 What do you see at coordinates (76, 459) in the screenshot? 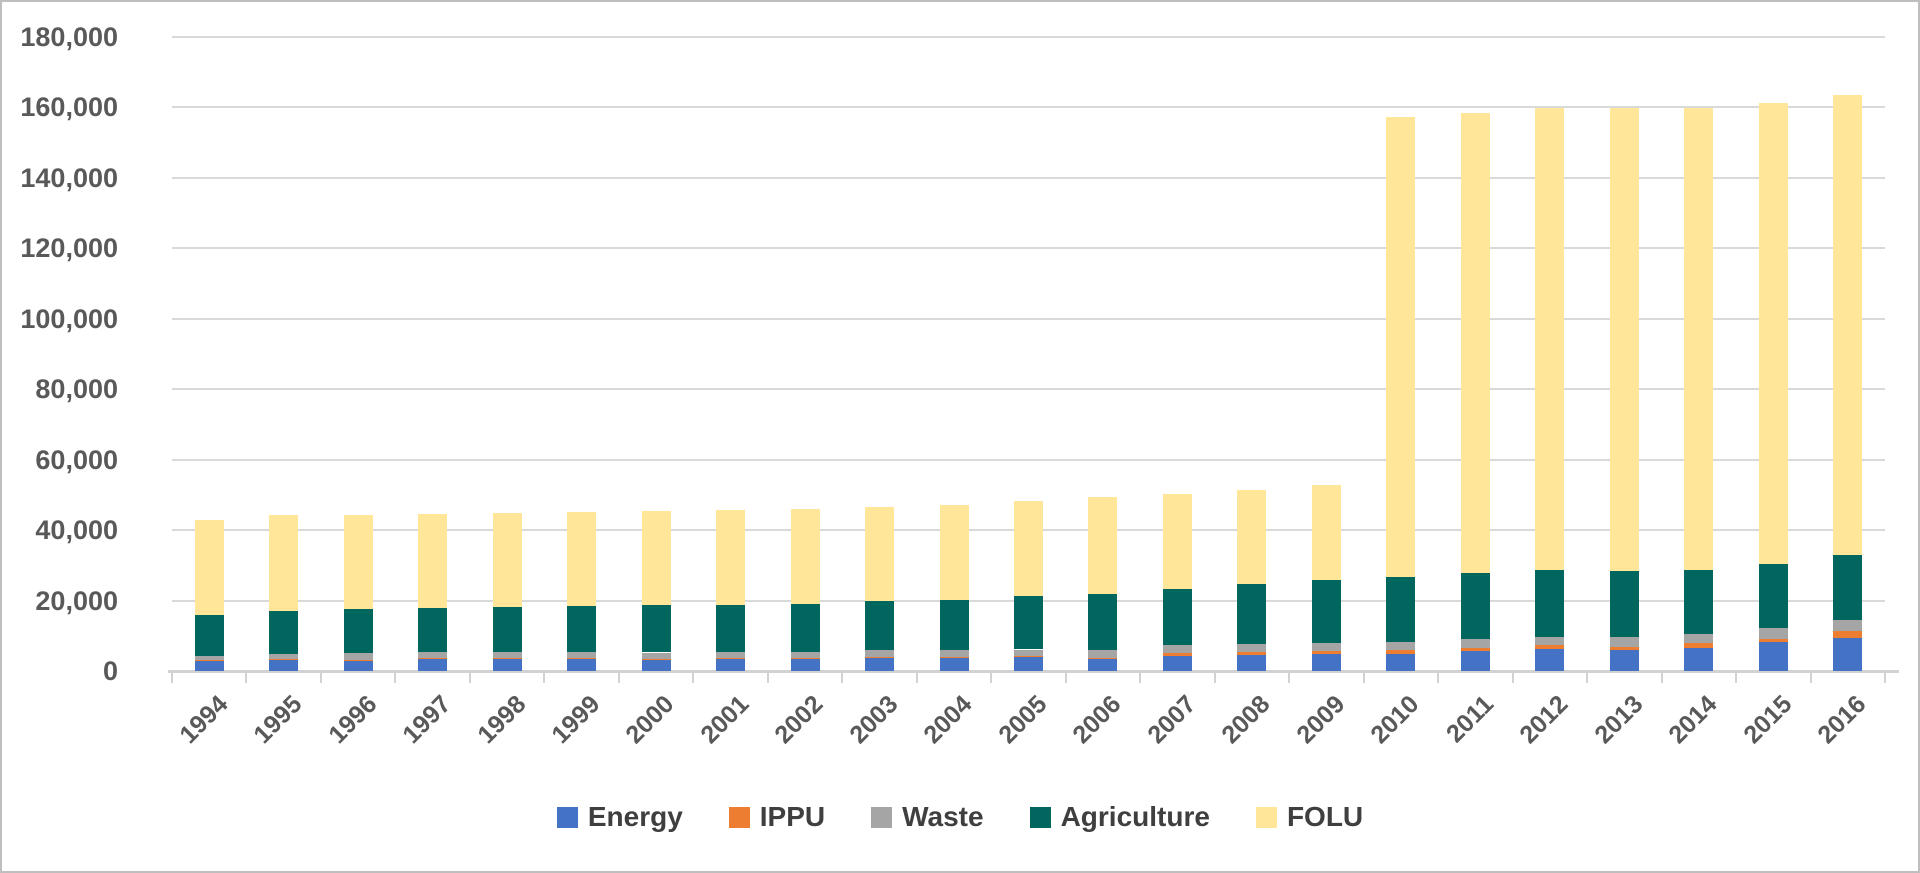
I see `y-axis-label-60000: 60,000` at bounding box center [76, 459].